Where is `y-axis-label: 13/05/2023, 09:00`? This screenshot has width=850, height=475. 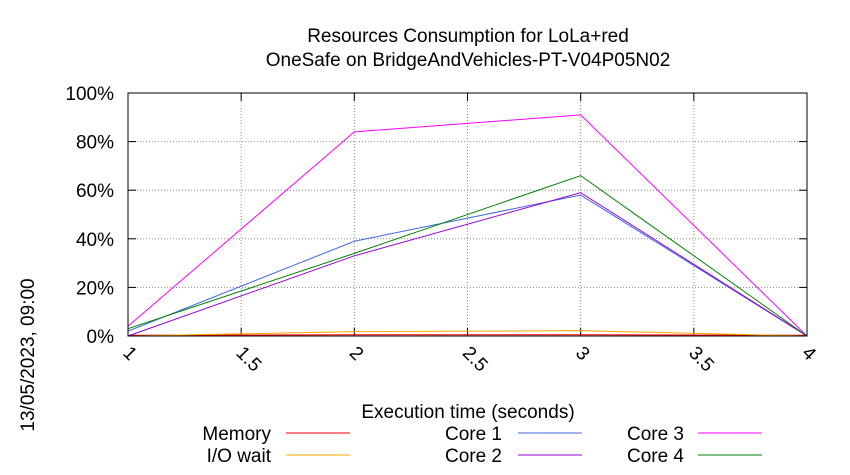 y-axis-label: 13/05/2023, 09:00 is located at coordinates (28, 354).